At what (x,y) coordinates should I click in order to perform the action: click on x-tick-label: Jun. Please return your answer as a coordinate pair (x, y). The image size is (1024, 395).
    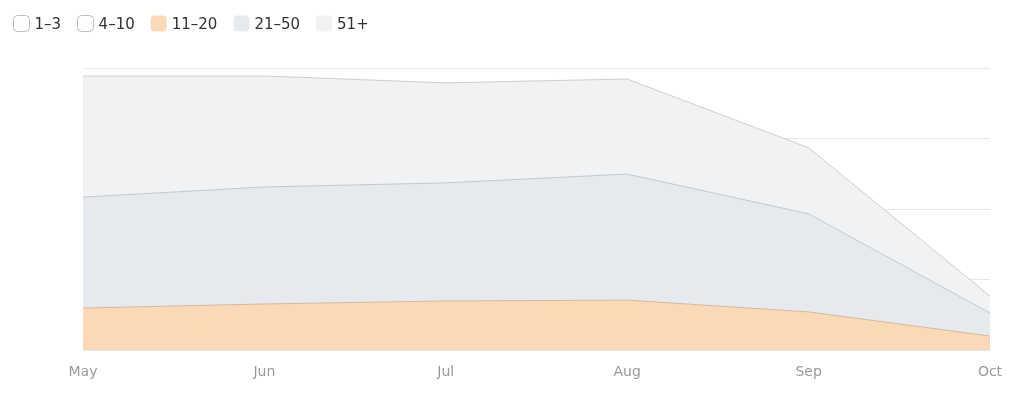
    Looking at the image, I should click on (264, 371).